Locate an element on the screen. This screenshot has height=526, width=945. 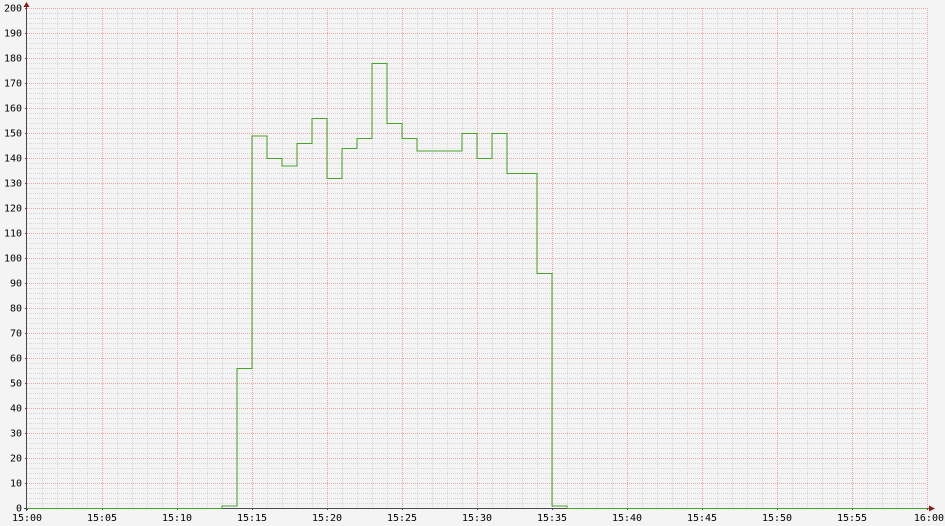
y-tick-label: 140 is located at coordinates (13, 159).